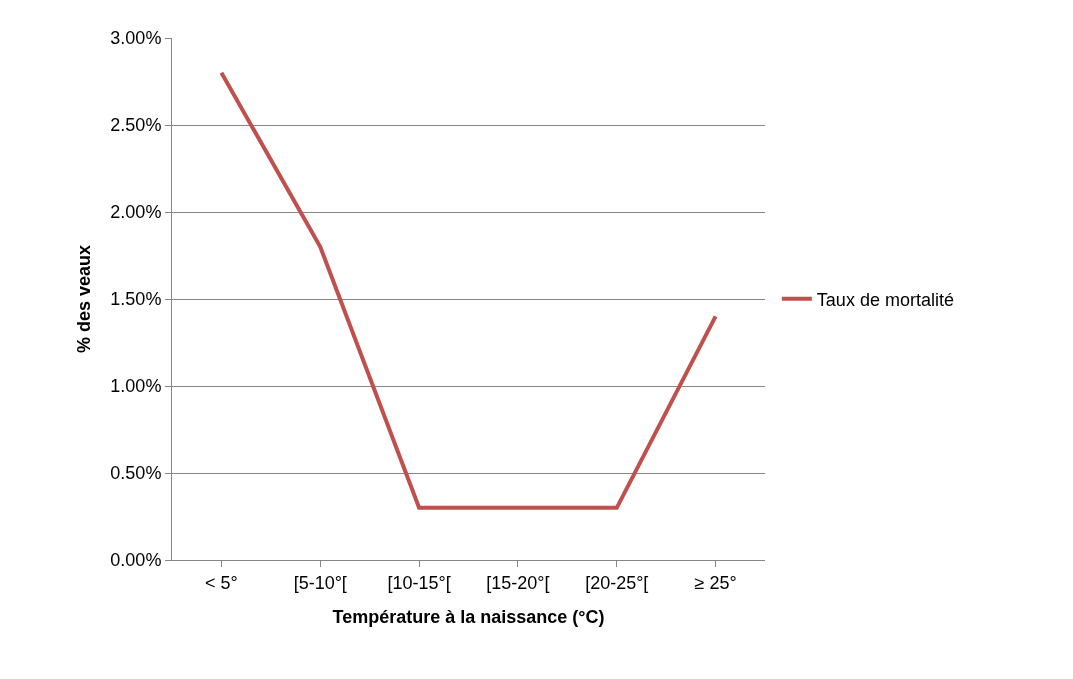 This screenshot has height=679, width=1073. What do you see at coordinates (518, 582) in the screenshot?
I see `x-tick-label: [15-20°[` at bounding box center [518, 582].